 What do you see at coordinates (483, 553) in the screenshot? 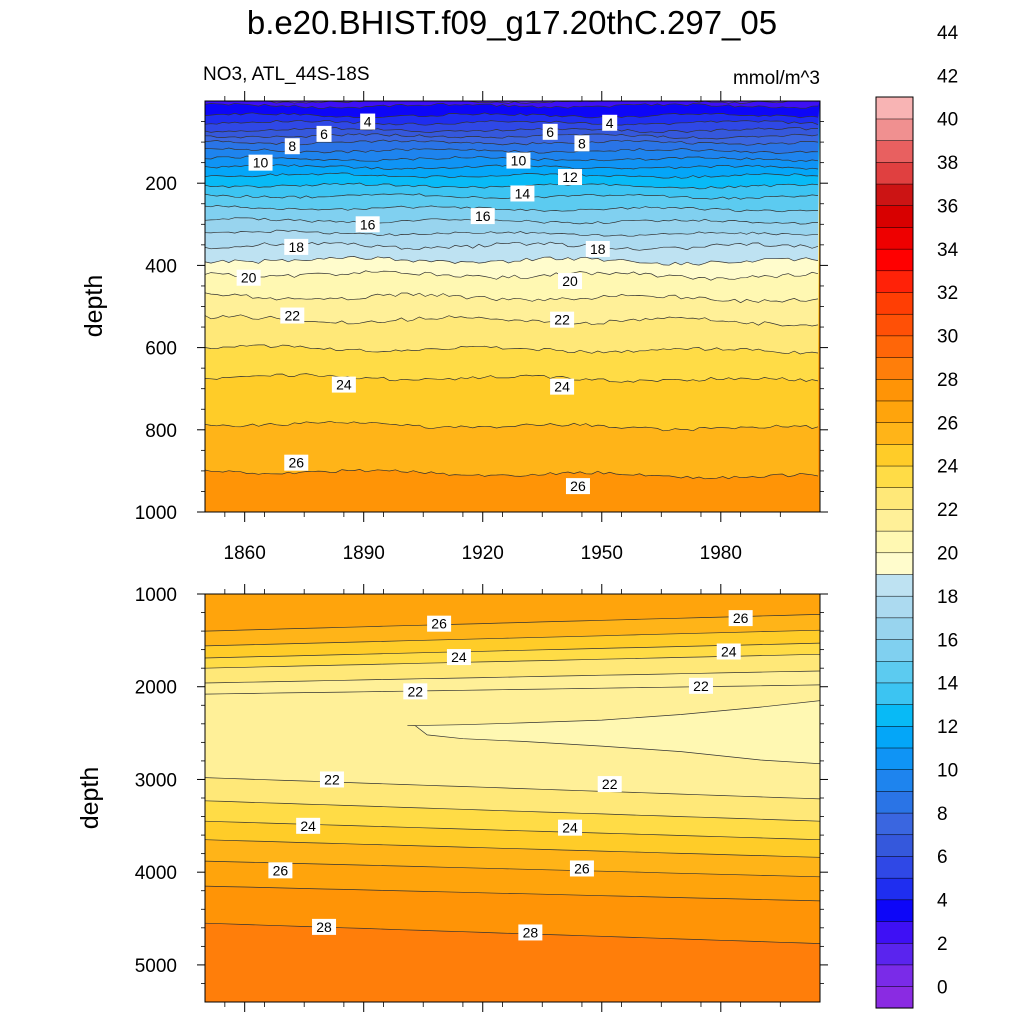
I see `upper-x-tick-label: 1920` at bounding box center [483, 553].